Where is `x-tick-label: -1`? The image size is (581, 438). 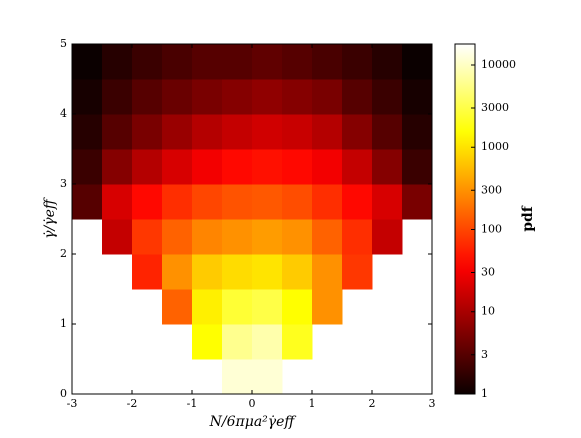 x-tick-label: -1 is located at coordinates (192, 403).